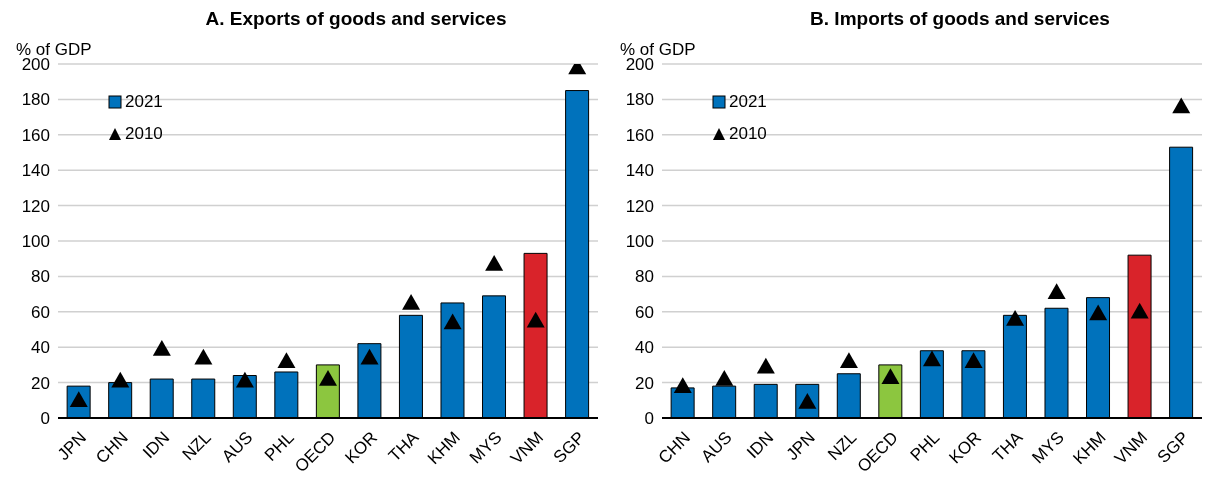 The height and width of the screenshot is (494, 1216). Describe the element at coordinates (196, 446) in the screenshot. I see `x-tick-label: NZL` at that location.